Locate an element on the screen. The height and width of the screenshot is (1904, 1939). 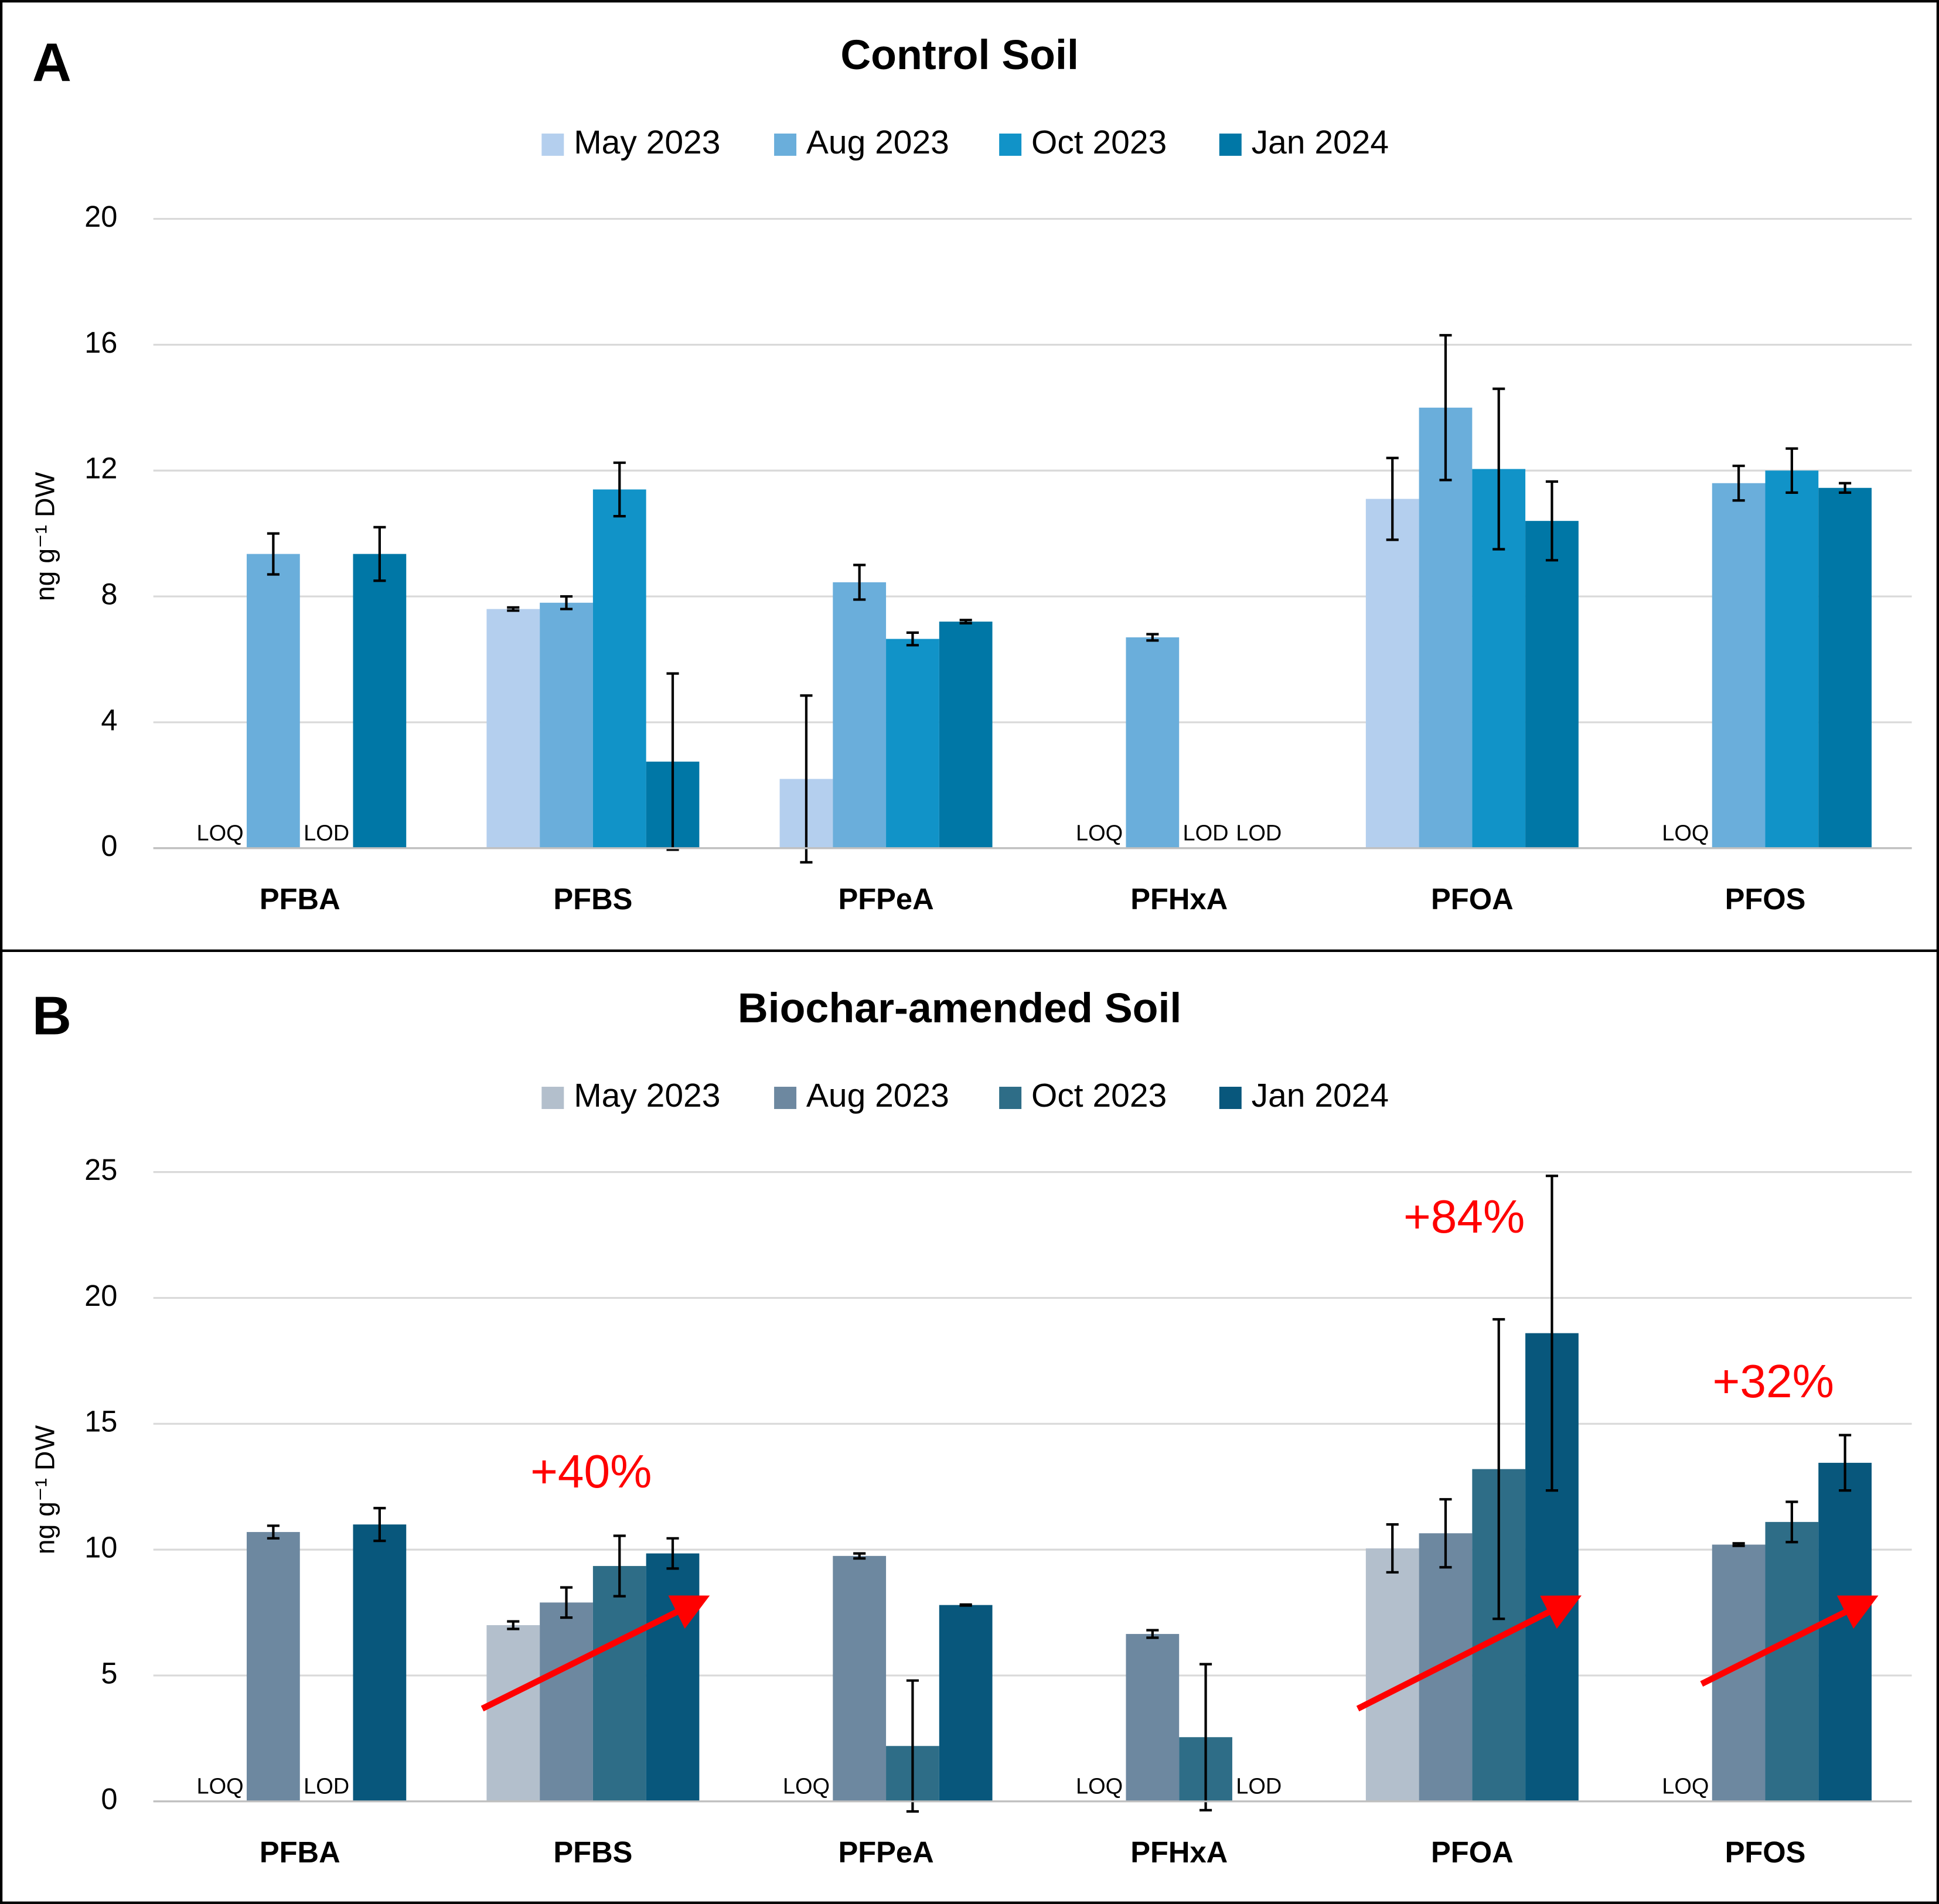
y-tick-label: 25 is located at coordinates (100, 1169).